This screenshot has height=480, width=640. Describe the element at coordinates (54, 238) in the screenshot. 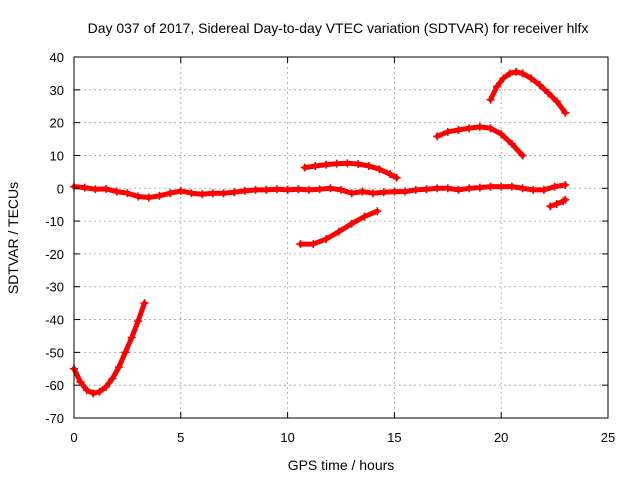

I see `y-tick-labels: -70 -60 -50 -40 -30 -20 -10 0 10 20 30 40` at that location.